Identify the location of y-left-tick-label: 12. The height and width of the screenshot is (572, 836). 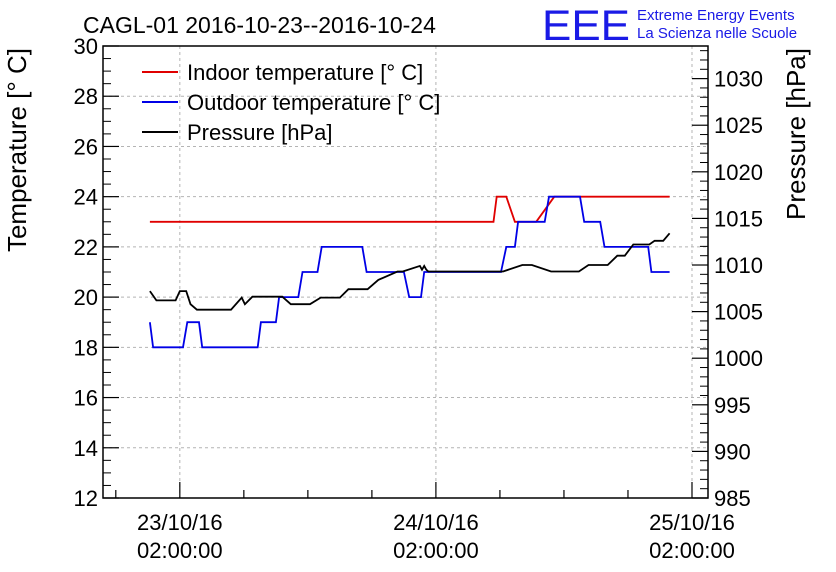
(86, 498).